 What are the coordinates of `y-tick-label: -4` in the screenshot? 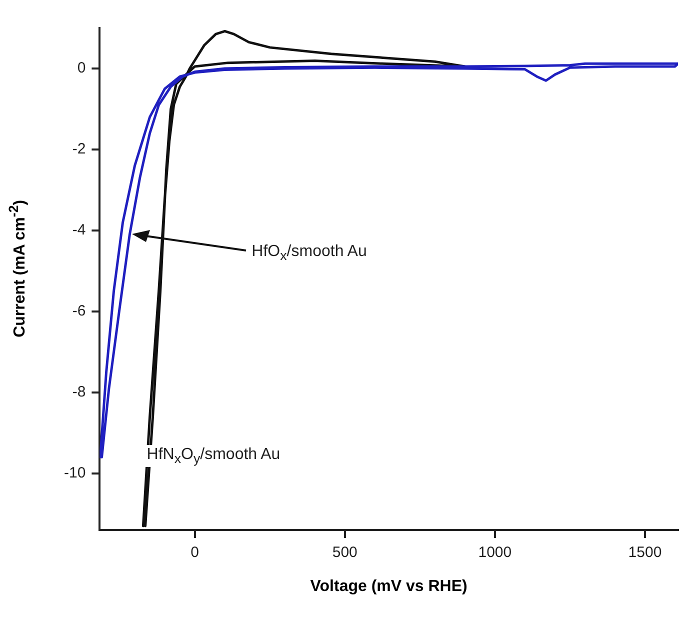 It's located at (79, 230).